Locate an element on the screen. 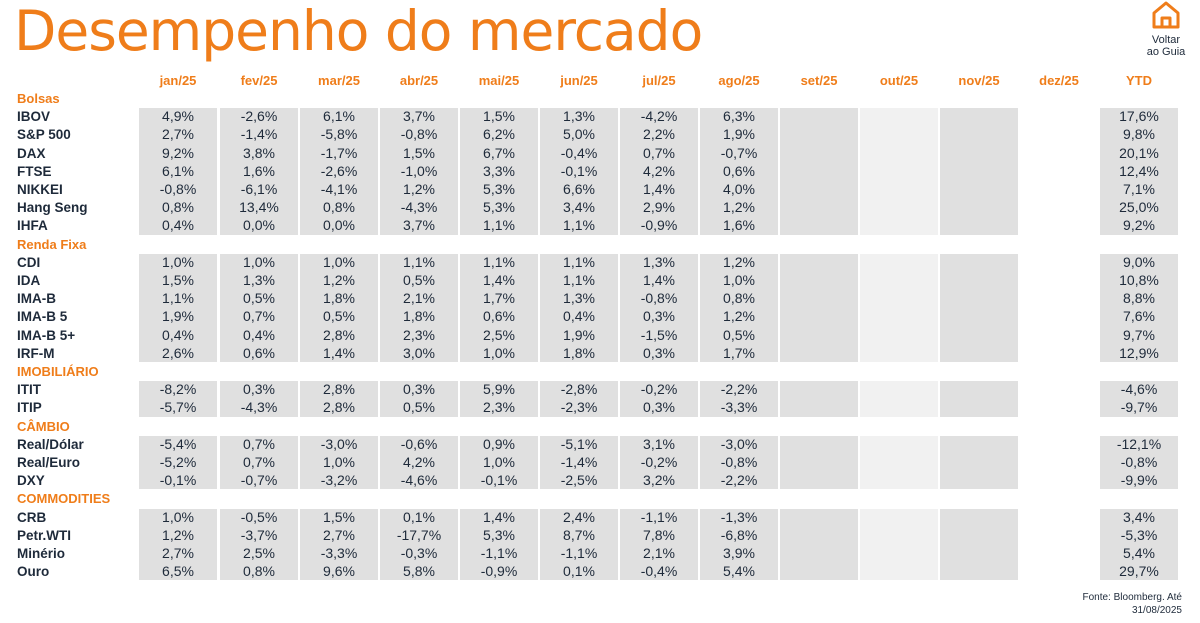 The height and width of the screenshot is (623, 1200). table-cell: 12,9% is located at coordinates (1139, 352).